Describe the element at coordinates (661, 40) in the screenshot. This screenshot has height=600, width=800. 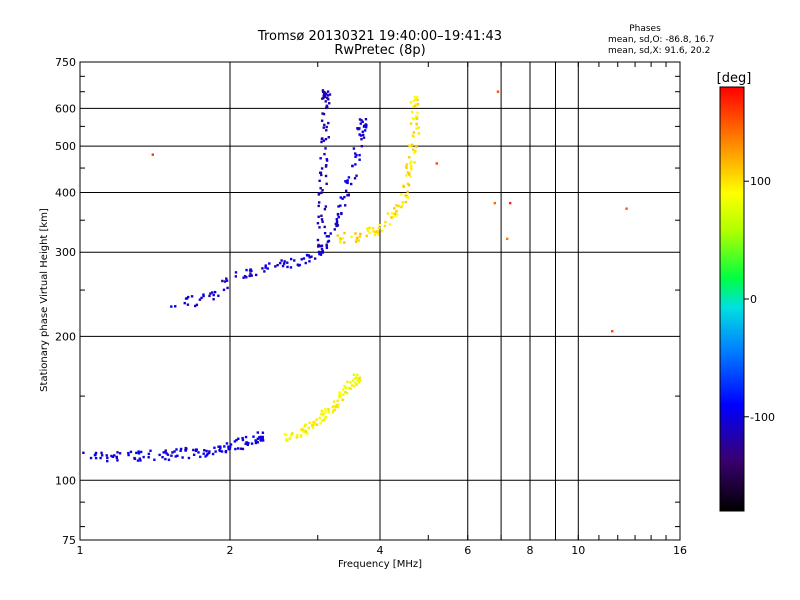
I see `stats-line-o: mean, sd,O: -86.8, 16.7` at that location.